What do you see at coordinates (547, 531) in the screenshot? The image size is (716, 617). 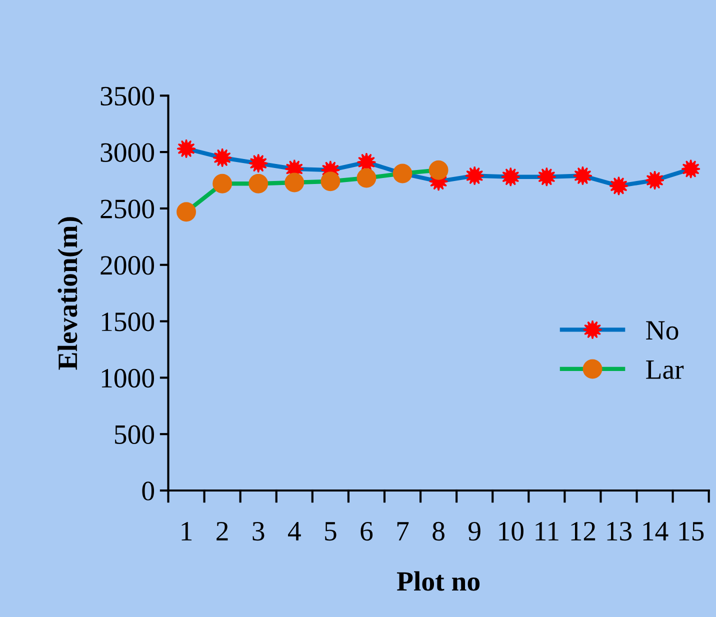 I see `x-tick-label: 11` at bounding box center [547, 531].